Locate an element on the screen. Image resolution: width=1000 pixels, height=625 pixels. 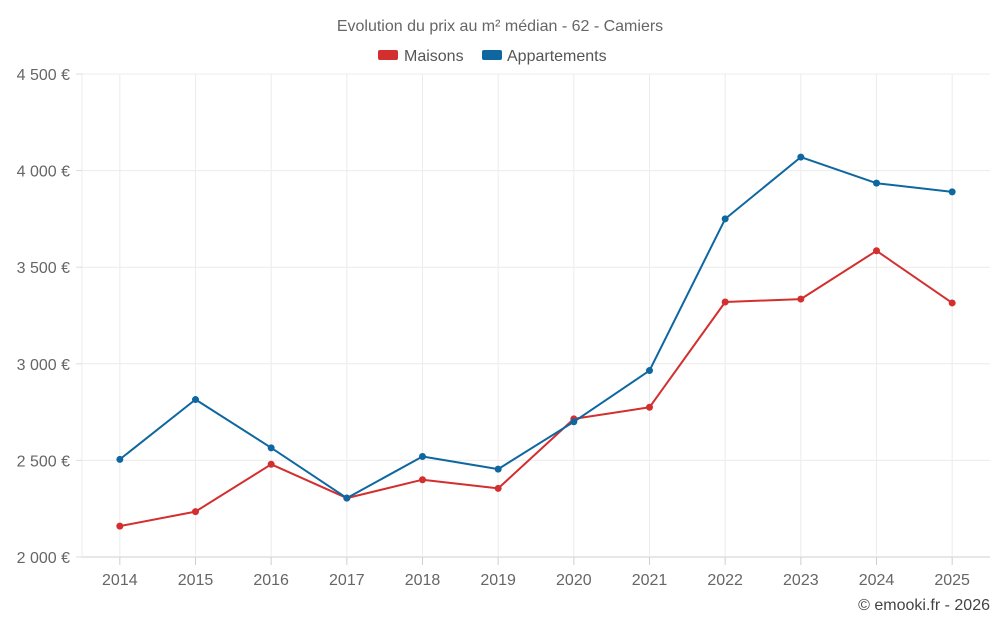
x-tick-label: 2016 is located at coordinates (271, 580).